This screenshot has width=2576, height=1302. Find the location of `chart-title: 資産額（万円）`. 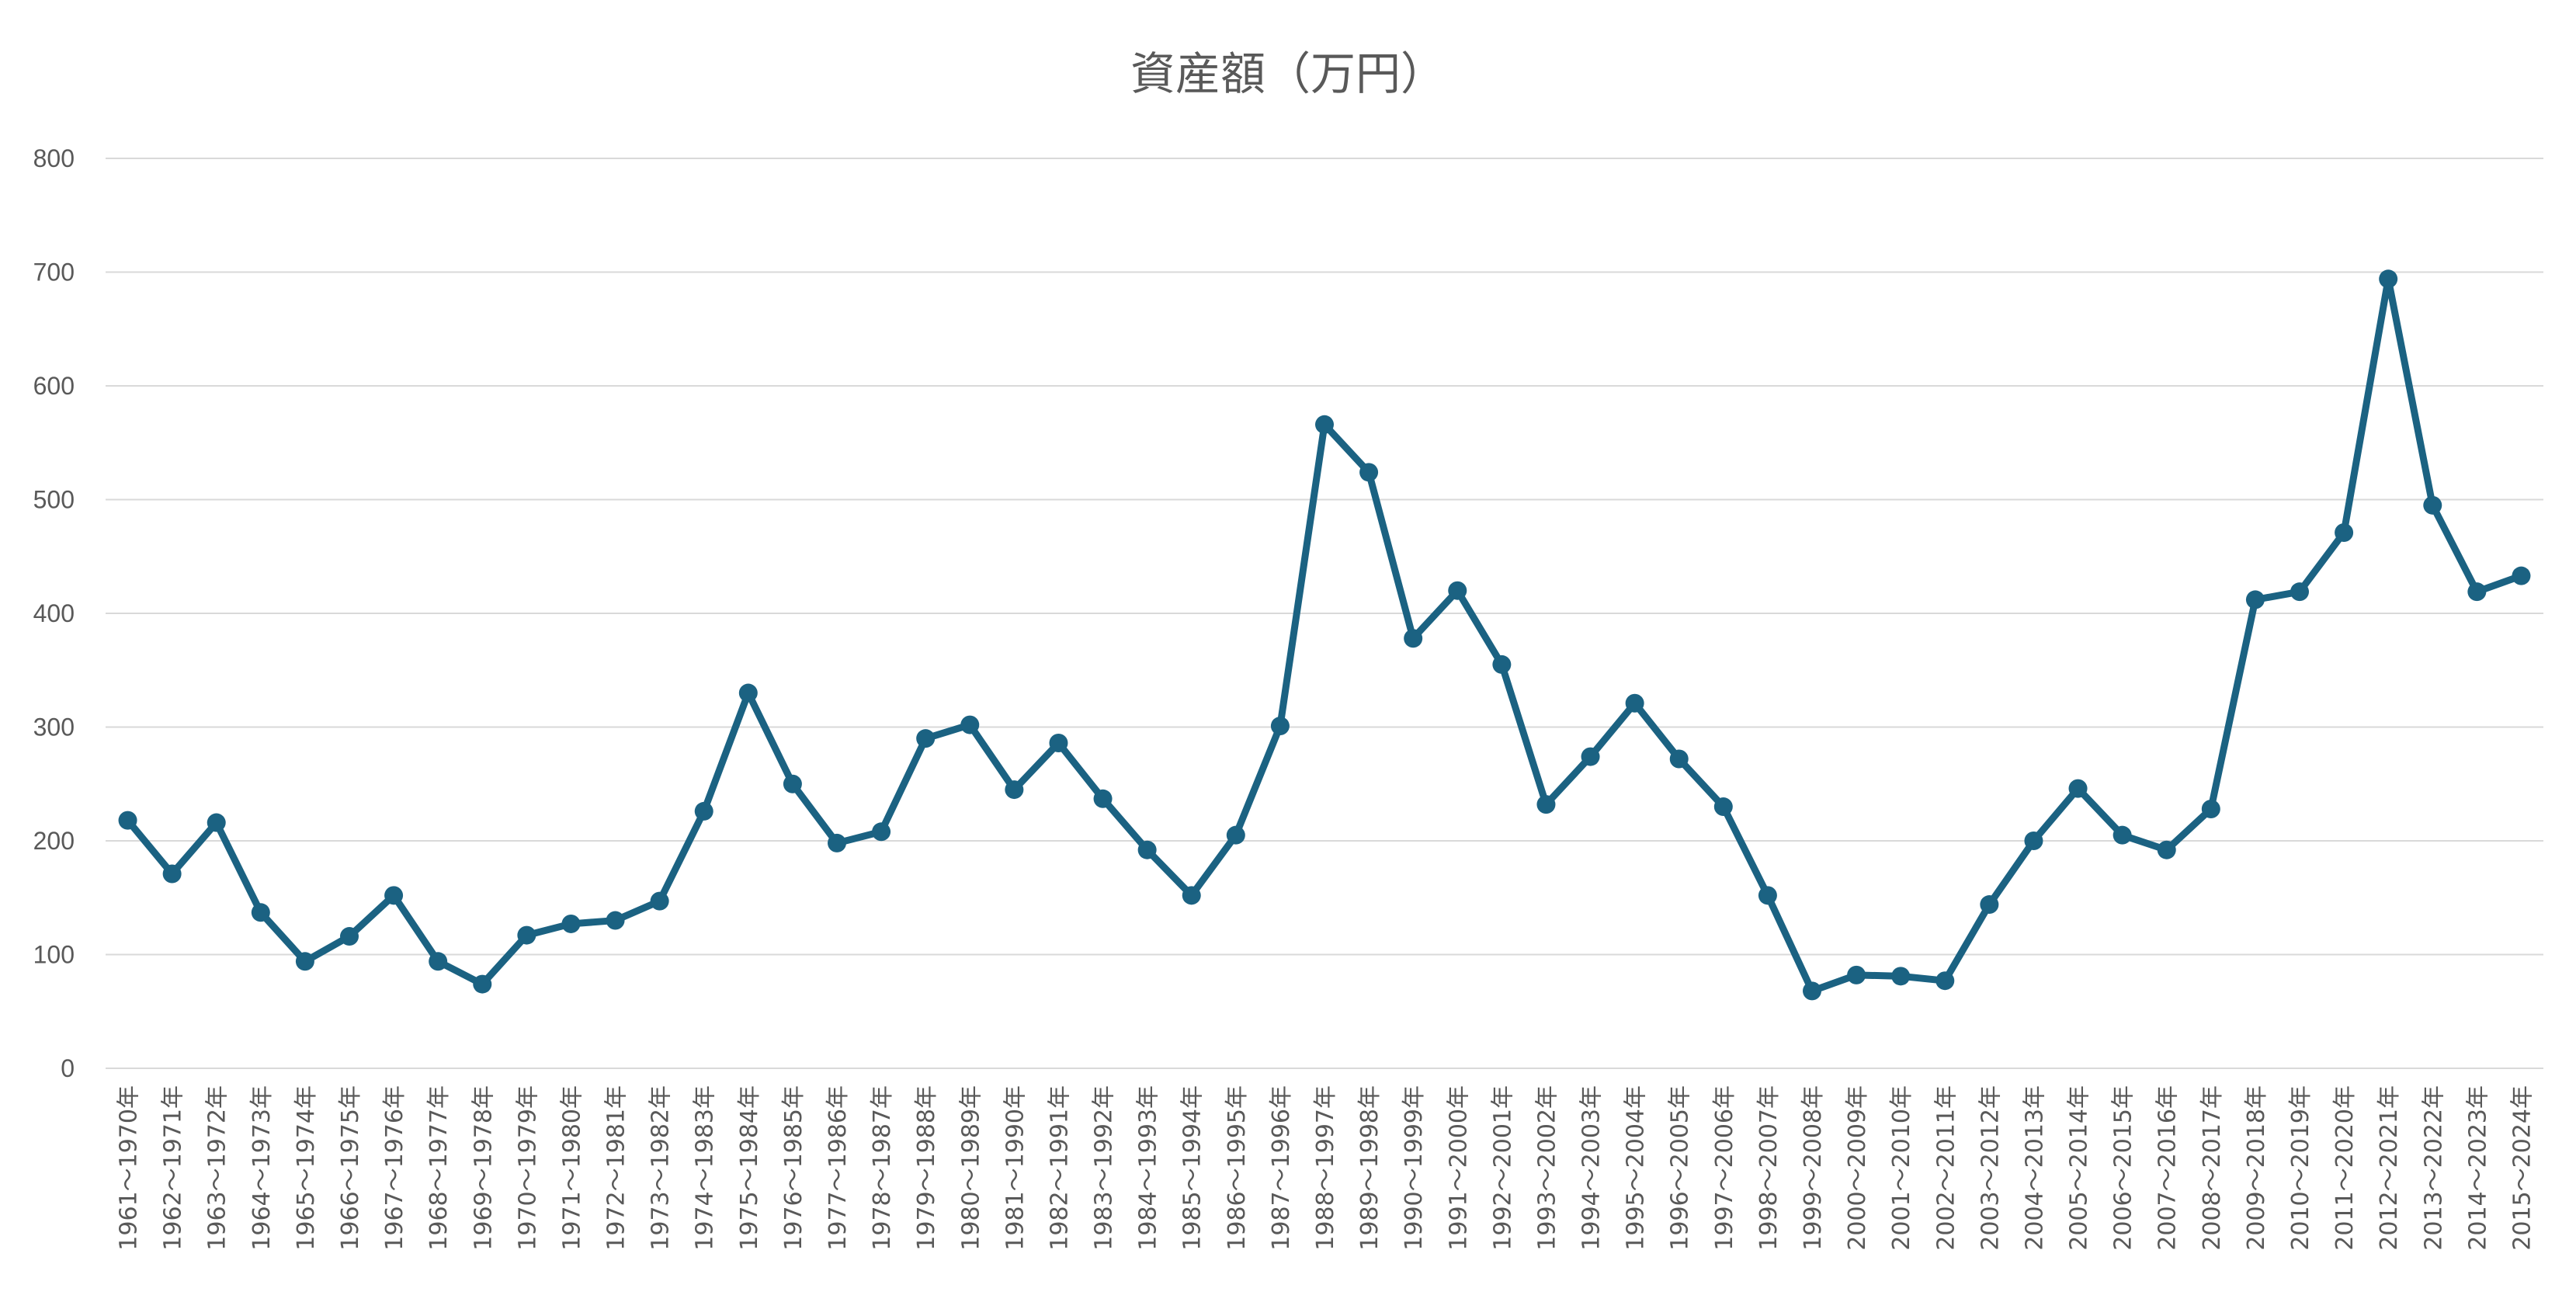

chart-title: 資産額（万円） is located at coordinates (1288, 73).